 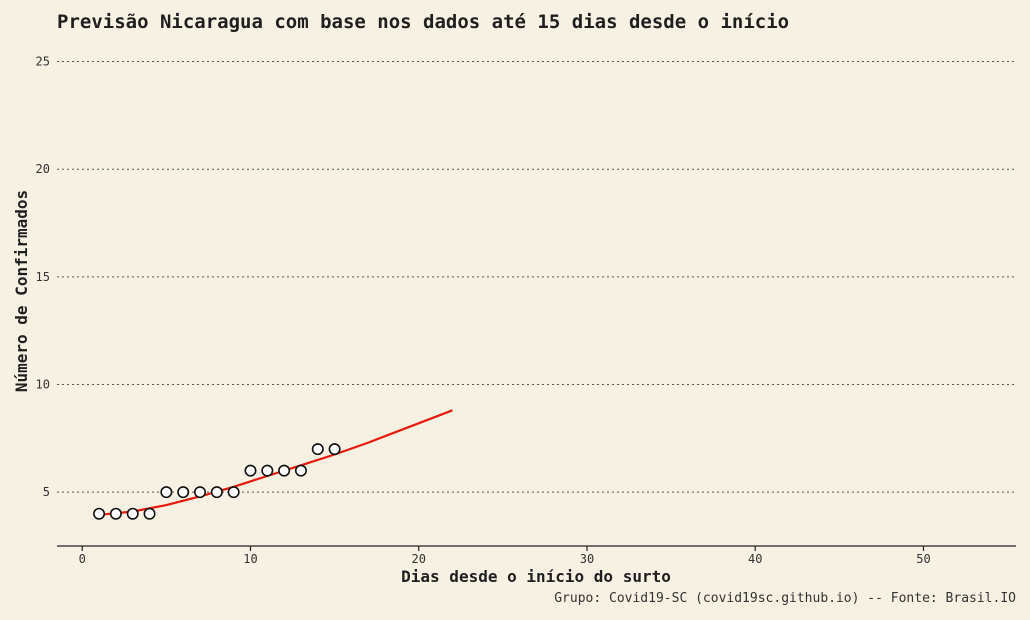 I want to click on x-axis-label: Dias desde o início do surto, so click(x=536, y=576).